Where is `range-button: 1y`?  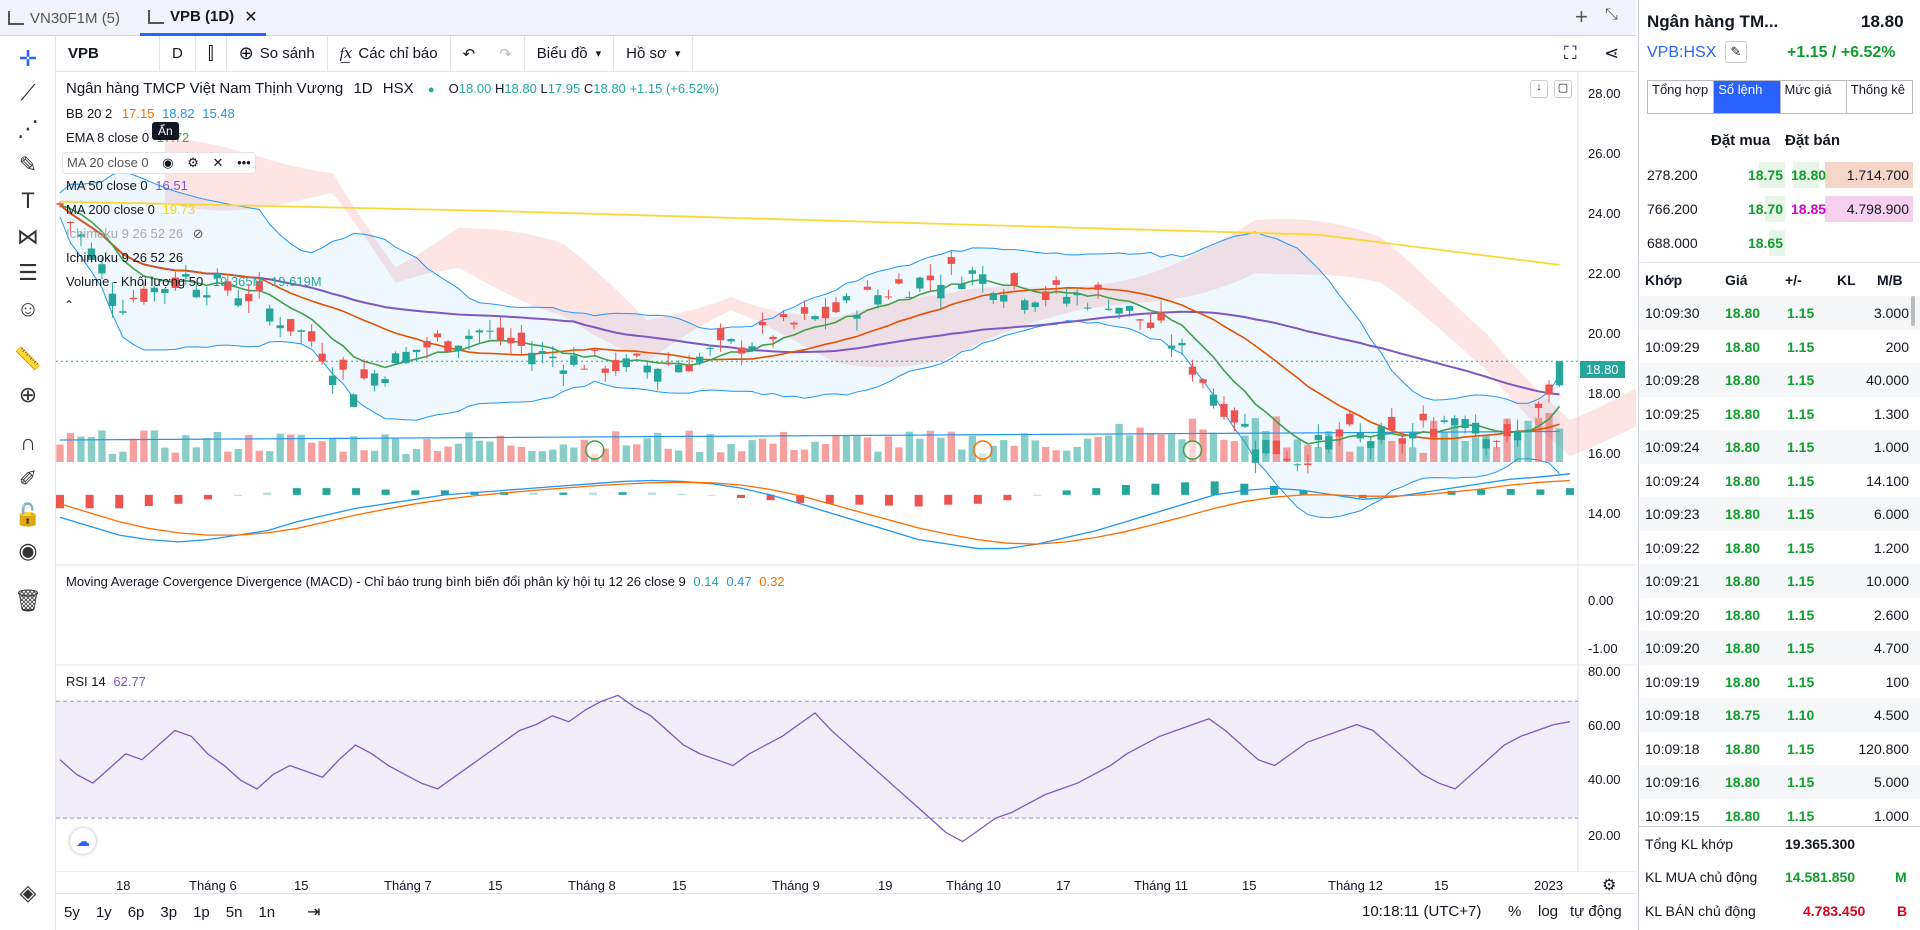
range-button: 1y is located at coordinates (103, 912).